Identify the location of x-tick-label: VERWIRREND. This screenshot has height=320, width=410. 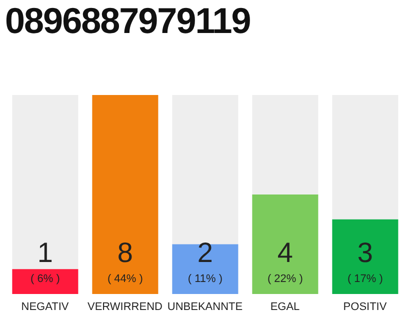
(125, 306).